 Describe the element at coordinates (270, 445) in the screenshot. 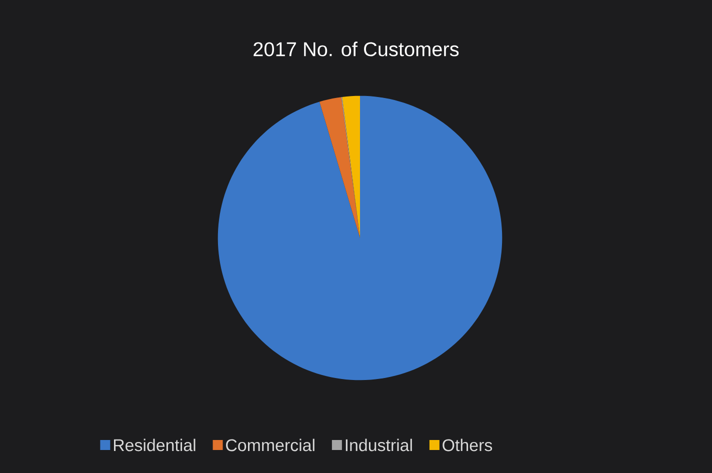

I see `legend-label: Commercial` at that location.